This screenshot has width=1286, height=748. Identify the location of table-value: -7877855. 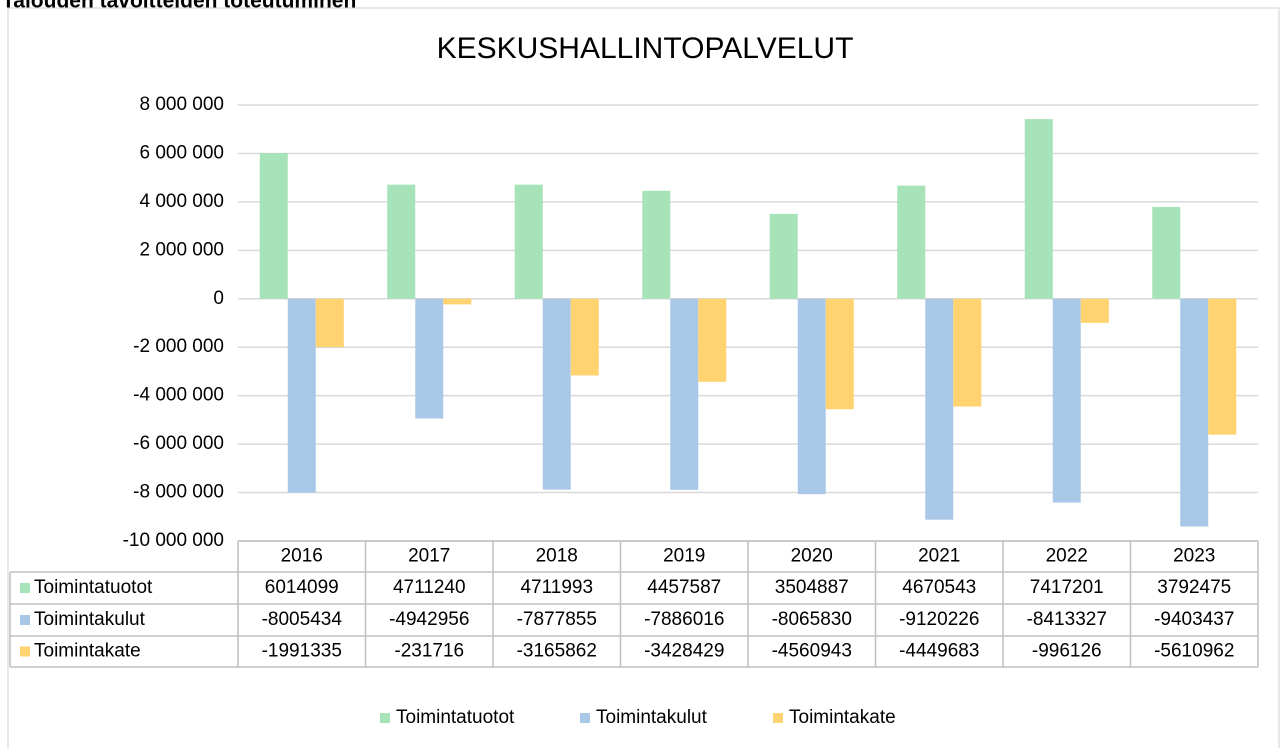
(557, 619).